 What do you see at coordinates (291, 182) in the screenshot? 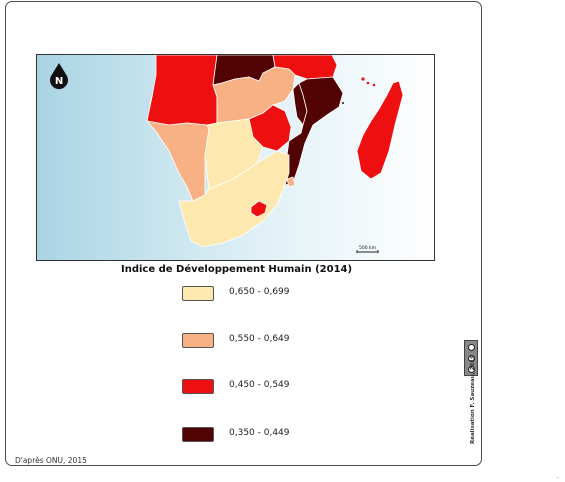
I see `country-eswatini` at bounding box center [291, 182].